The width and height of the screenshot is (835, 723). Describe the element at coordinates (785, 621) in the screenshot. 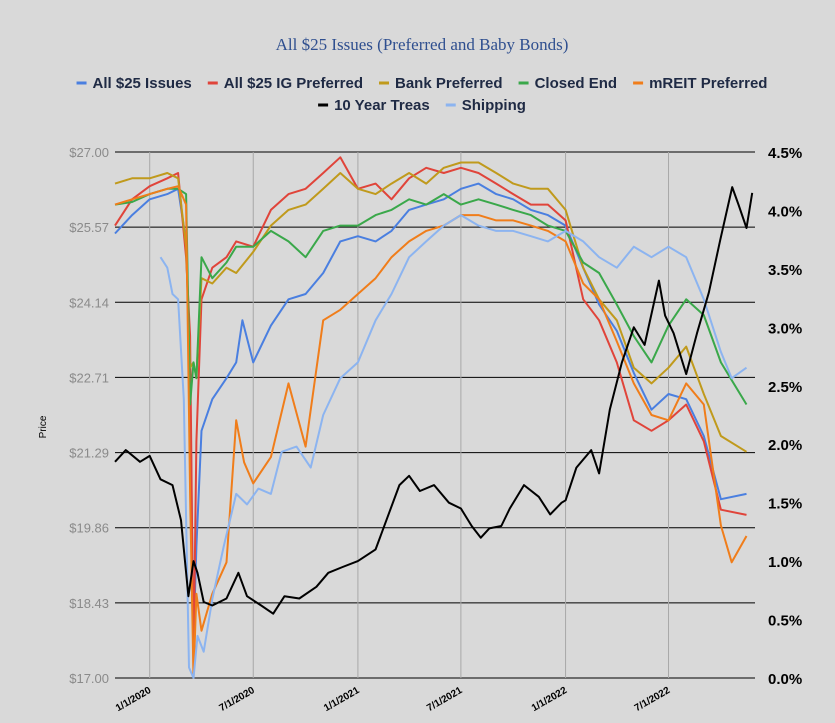

I see `y2-tick-label: 0.5%` at that location.